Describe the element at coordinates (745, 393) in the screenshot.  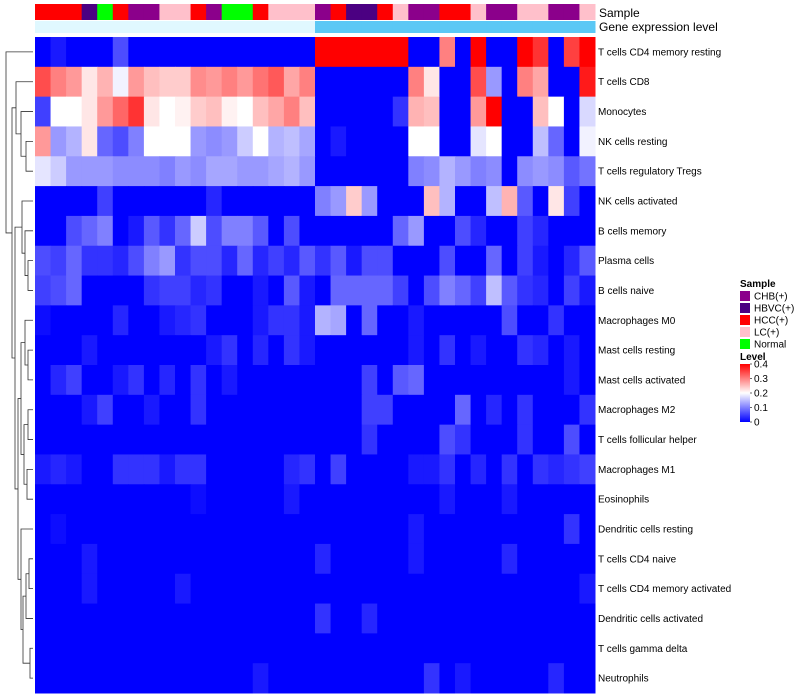
I see `level-colorbar` at that location.